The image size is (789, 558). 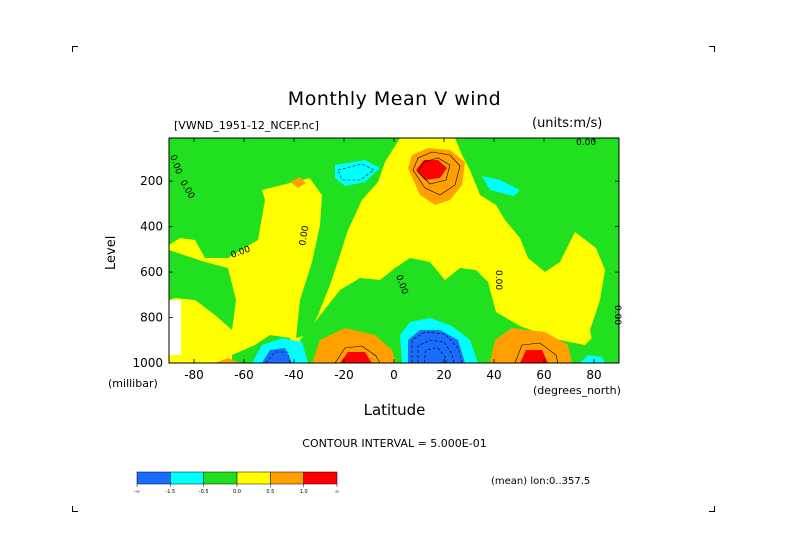 What do you see at coordinates (111, 252) in the screenshot?
I see `y-axis-label: Level` at bounding box center [111, 252].